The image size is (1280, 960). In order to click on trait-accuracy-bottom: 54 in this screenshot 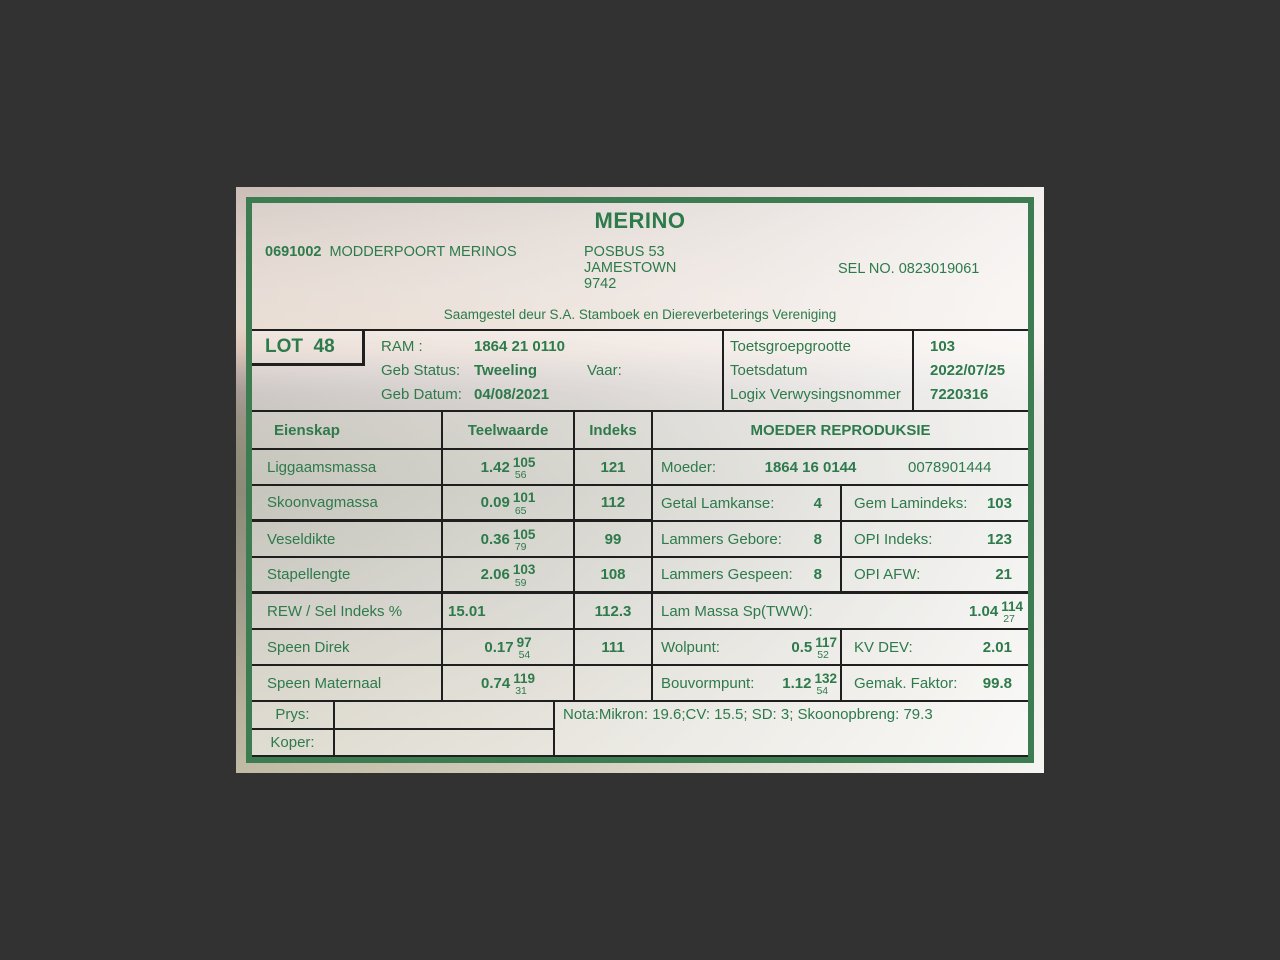, I will do `click(524, 655)`.